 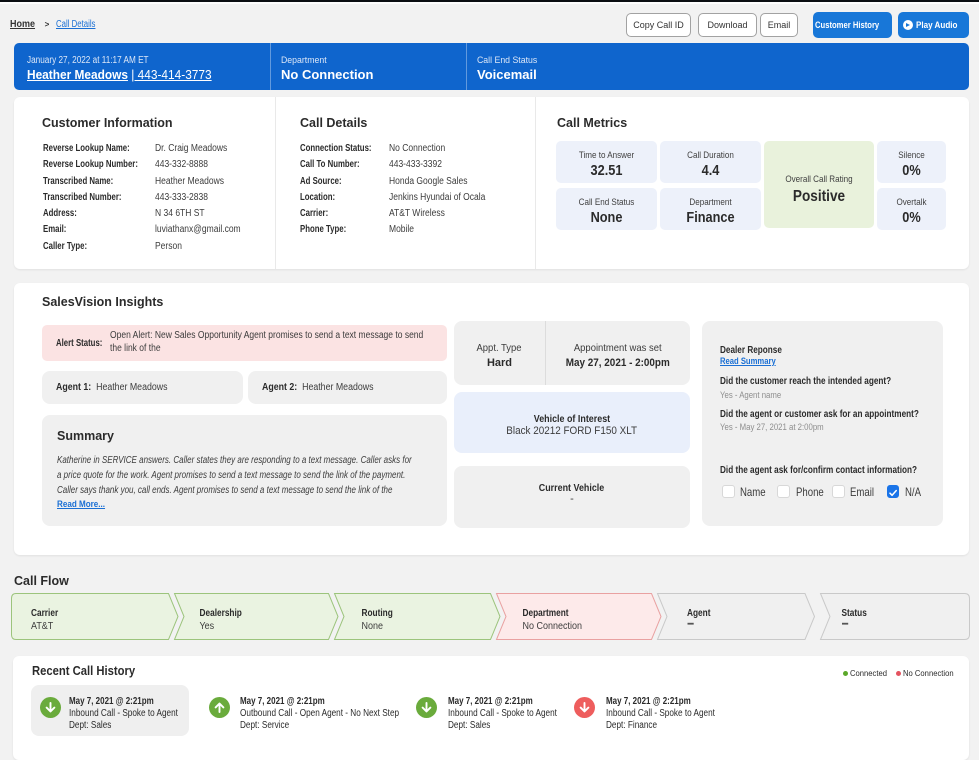 What do you see at coordinates (546, 612) in the screenshot?
I see `svg-text: Department` at bounding box center [546, 612].